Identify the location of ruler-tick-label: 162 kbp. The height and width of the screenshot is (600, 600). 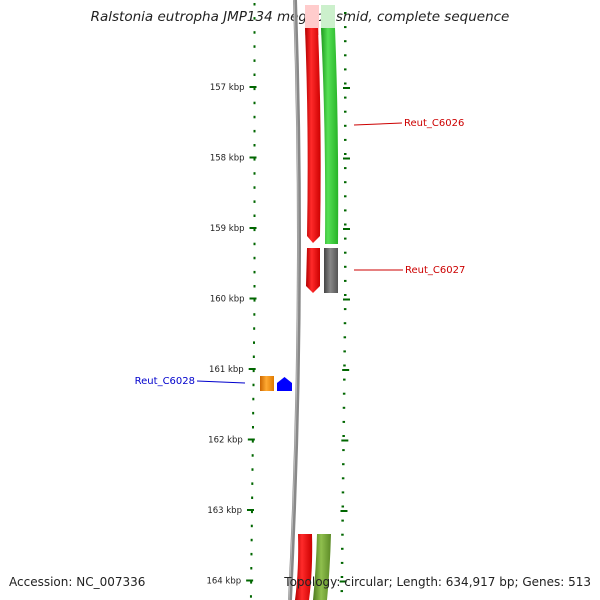
(225, 441).